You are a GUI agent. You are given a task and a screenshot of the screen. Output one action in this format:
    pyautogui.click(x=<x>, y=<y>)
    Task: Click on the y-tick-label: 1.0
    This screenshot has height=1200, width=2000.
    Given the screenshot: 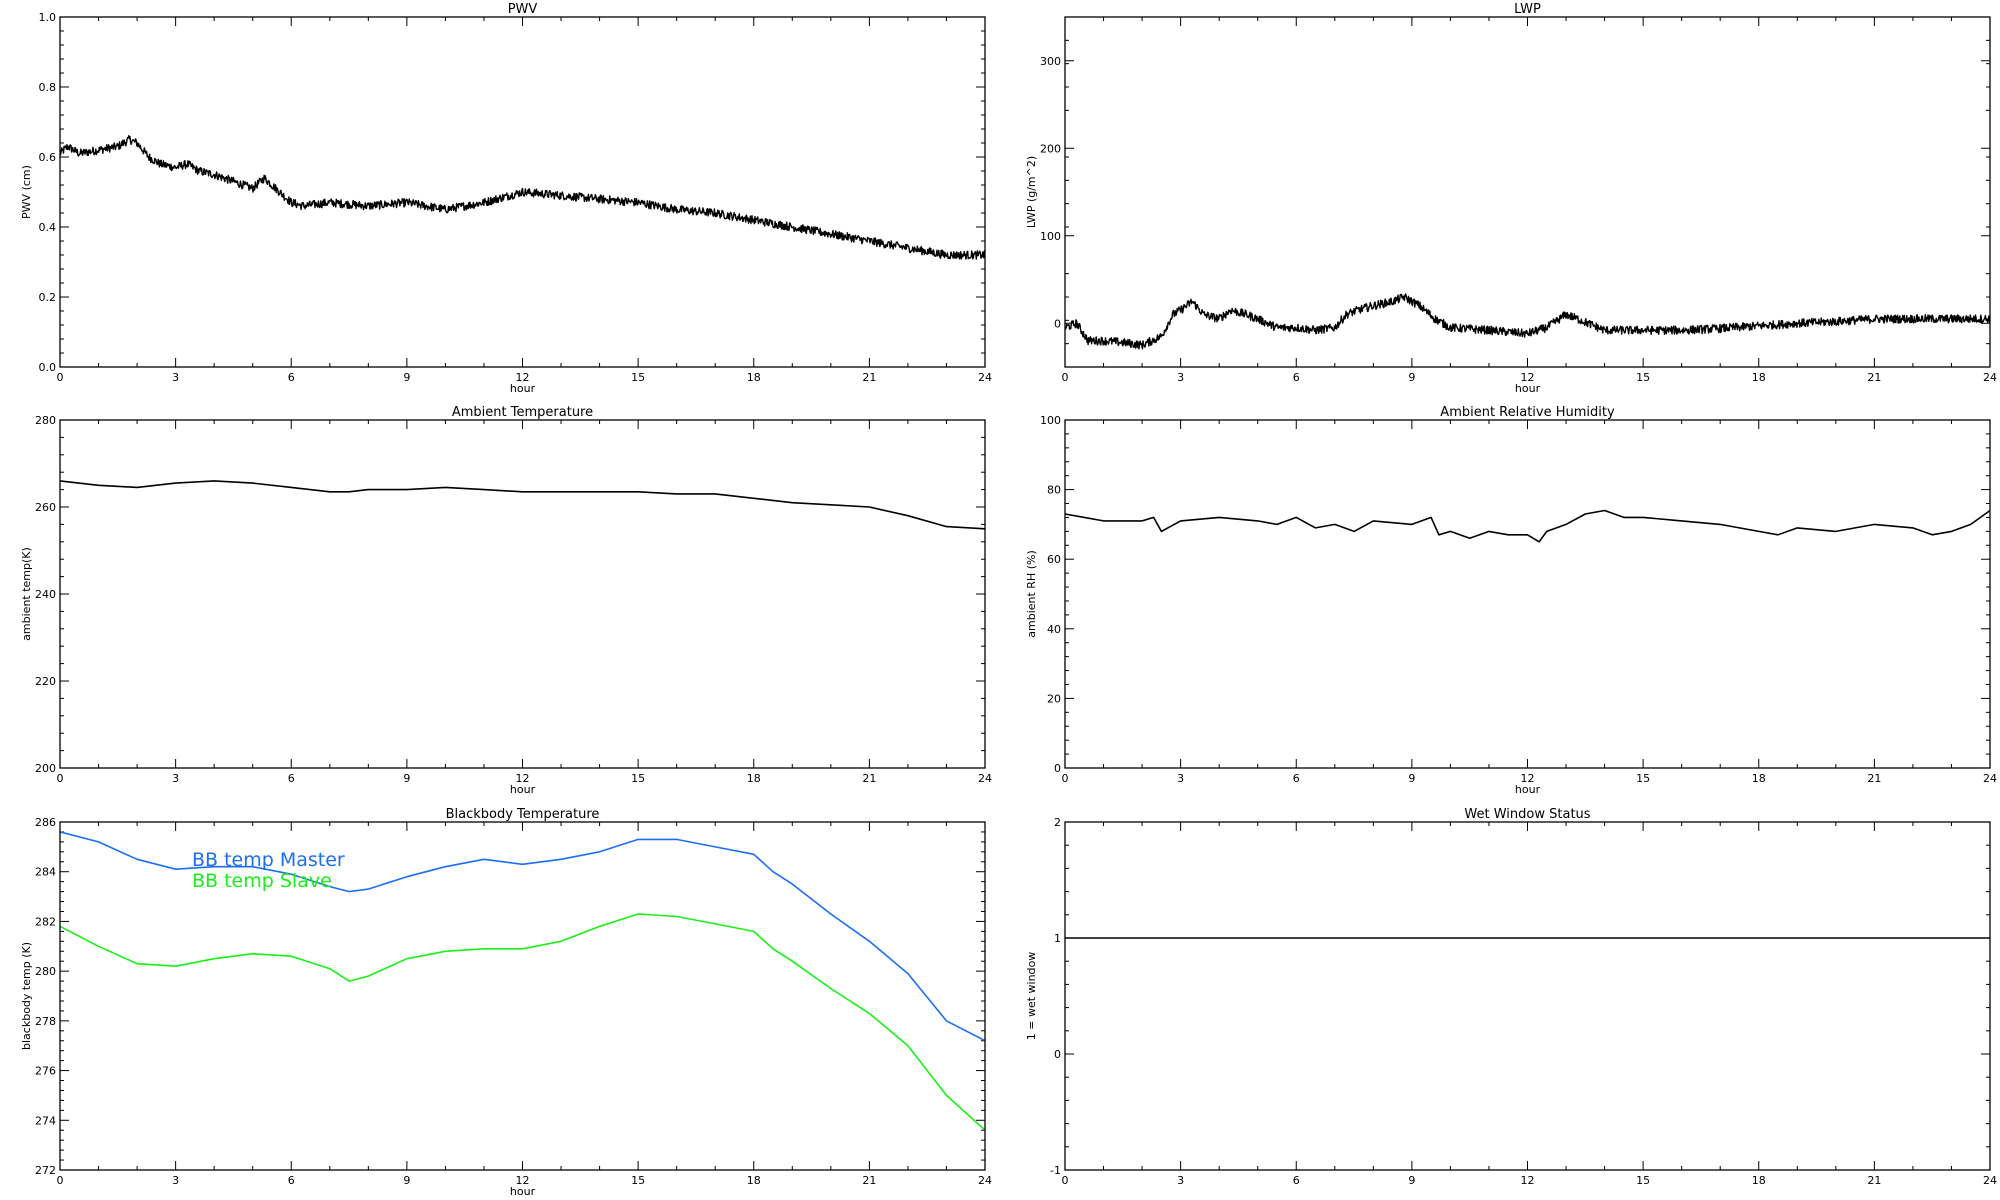 What is the action you would take?
    pyautogui.click(x=48, y=17)
    